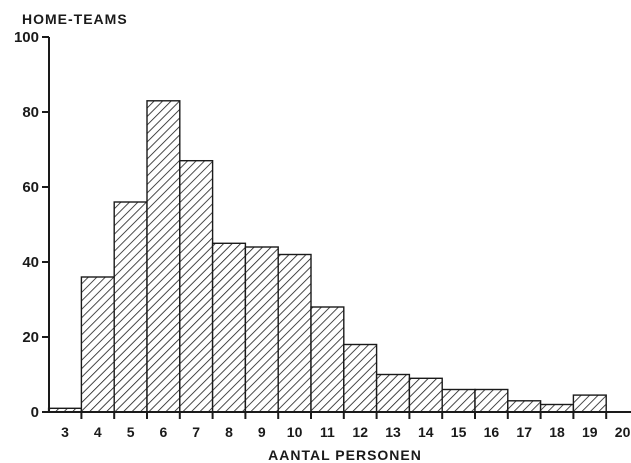  Describe the element at coordinates (623, 432) in the screenshot. I see `x-tick-label: 20` at that location.